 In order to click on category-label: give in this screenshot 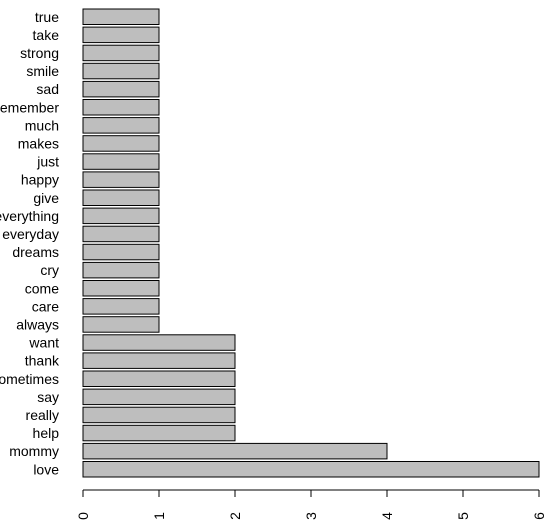, I will do `click(46, 198)`.